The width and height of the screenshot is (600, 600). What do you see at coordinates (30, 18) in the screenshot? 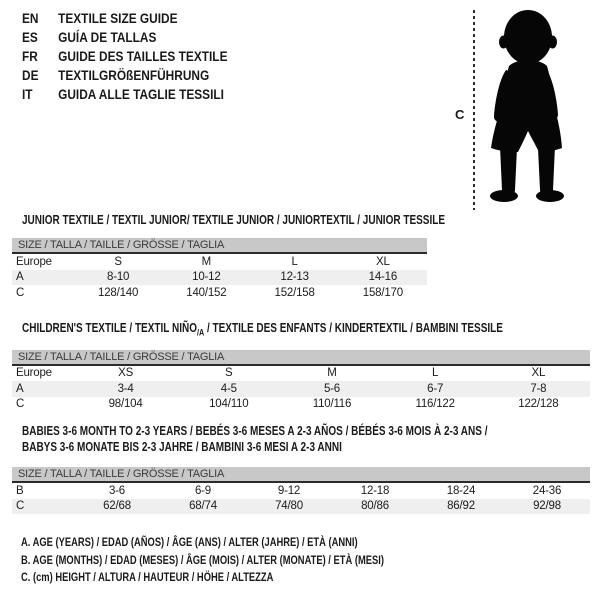
I see `language-code: EN` at bounding box center [30, 18].